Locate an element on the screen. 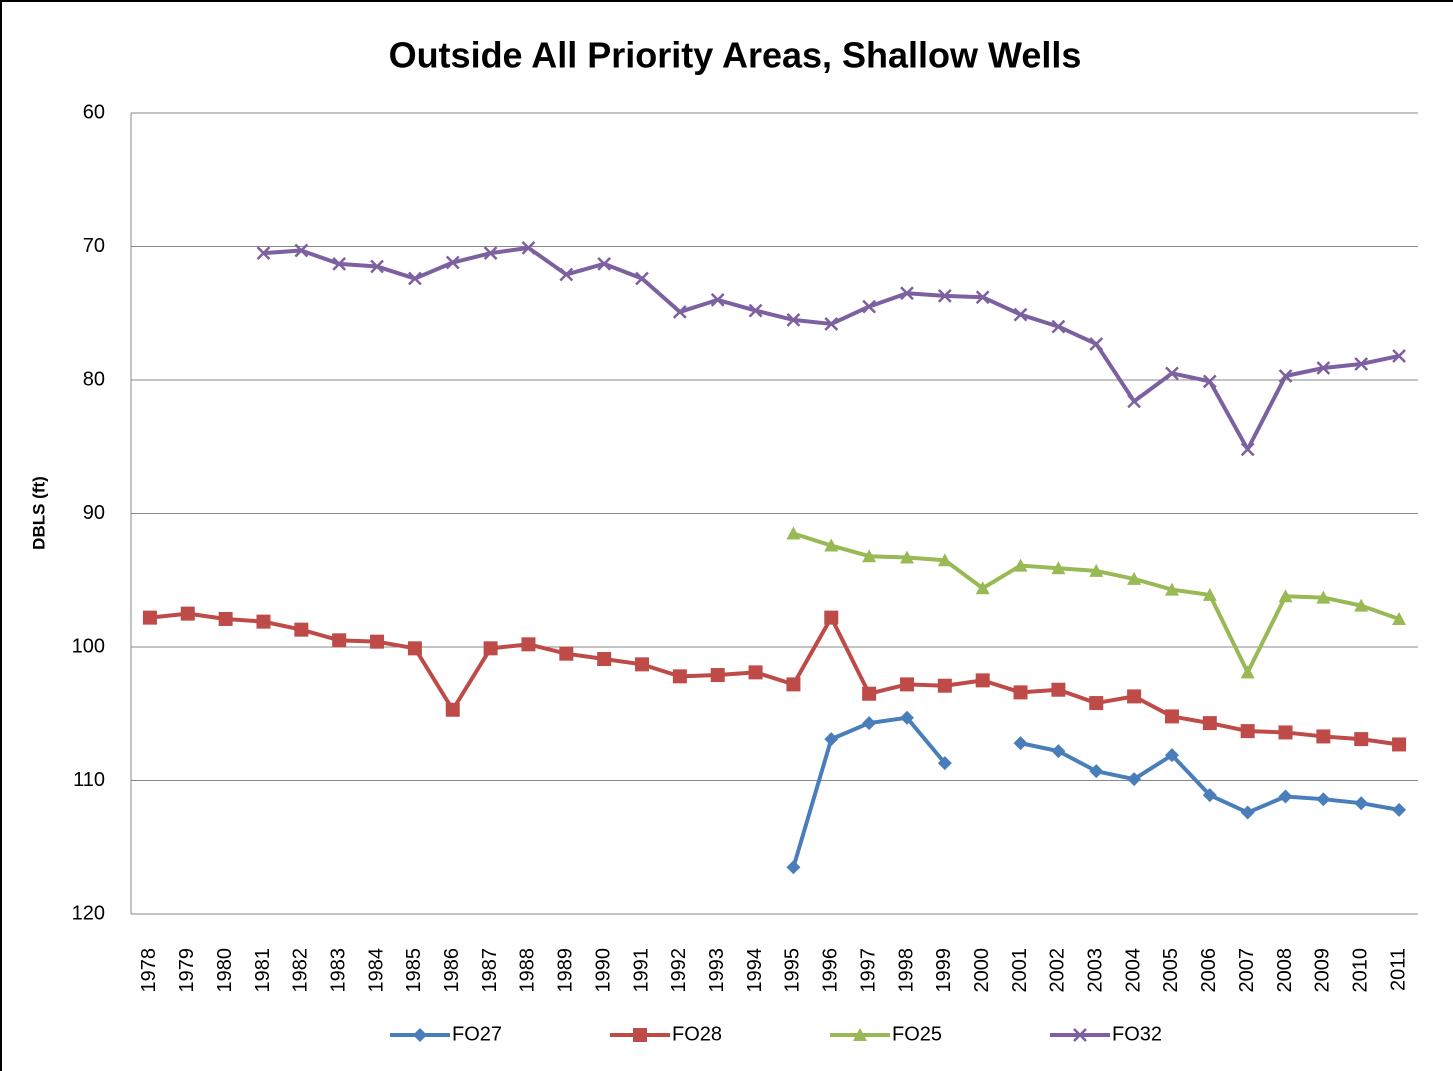 This screenshot has width=1453, height=1071. x-tick-label: 1991 is located at coordinates (641, 970).